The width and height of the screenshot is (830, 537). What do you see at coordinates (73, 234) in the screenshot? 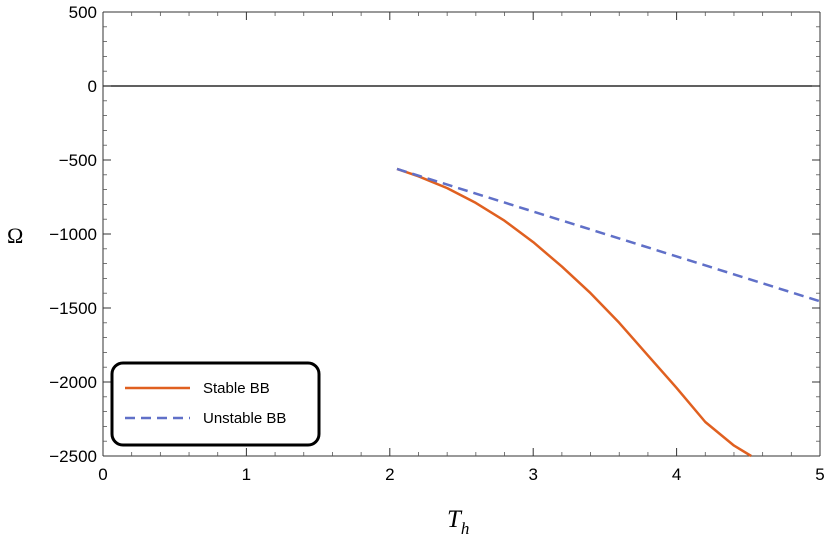
I see `y-tick-label: −1000` at bounding box center [73, 234].